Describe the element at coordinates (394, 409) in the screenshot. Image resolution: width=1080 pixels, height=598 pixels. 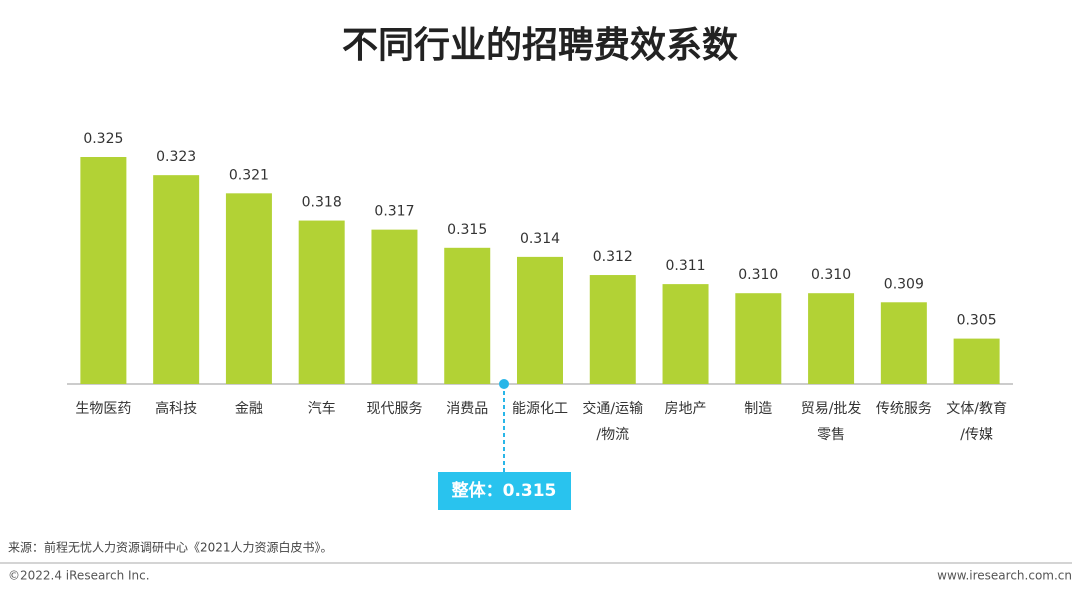
I see `x-tick-label: 现代服务` at that location.